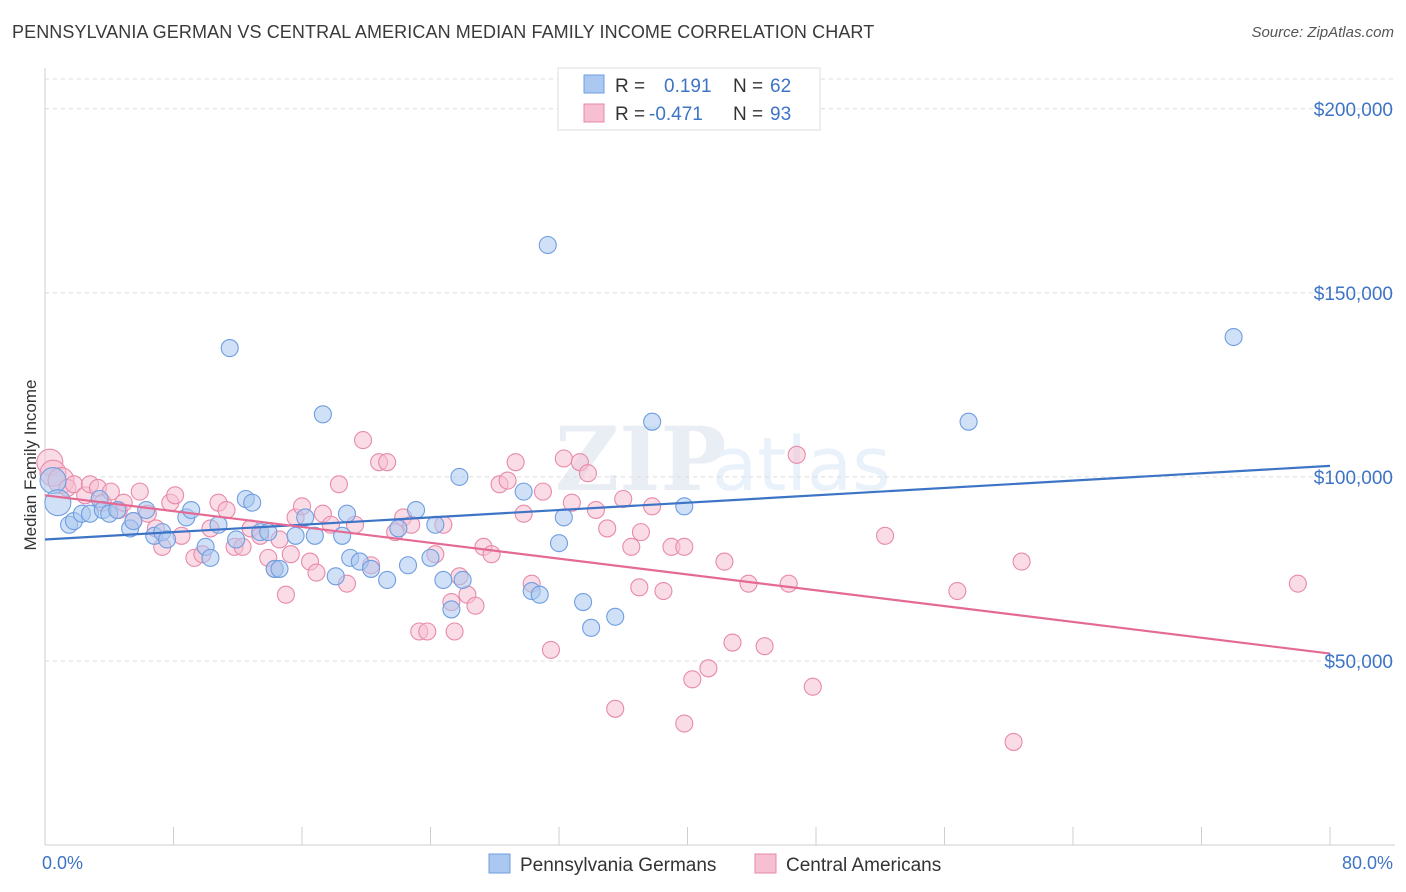 The image size is (1406, 892). I want to click on legend-n-value-2: 93, so click(780, 114).